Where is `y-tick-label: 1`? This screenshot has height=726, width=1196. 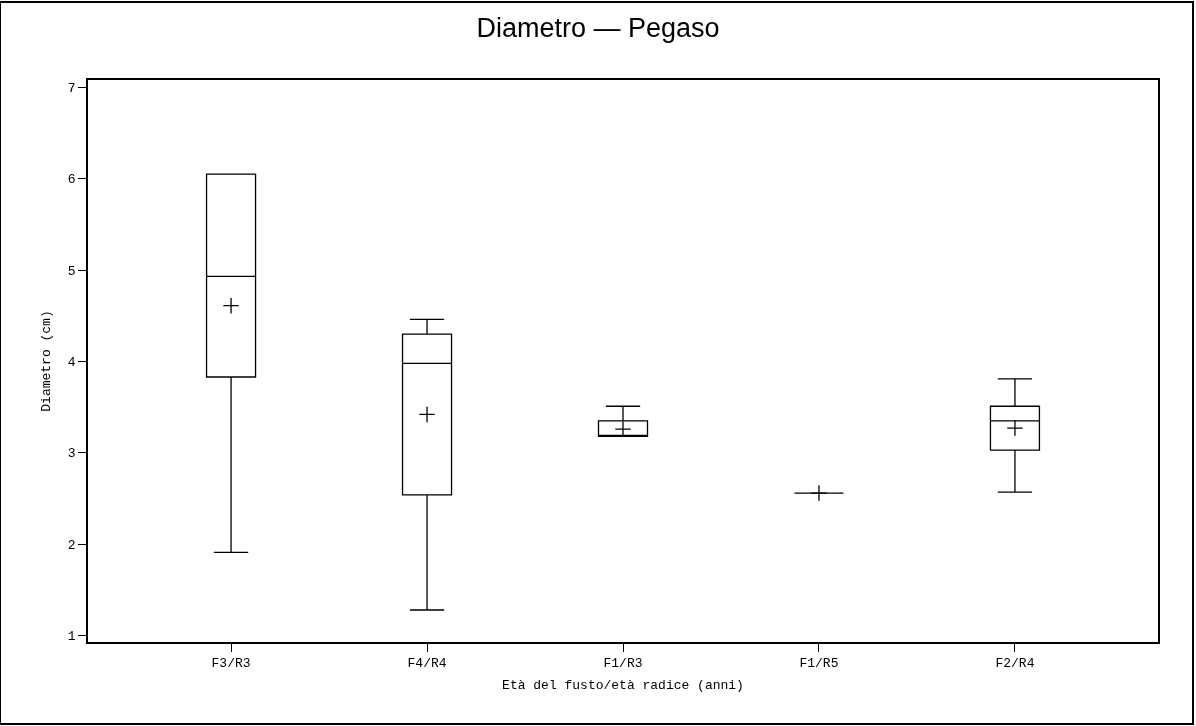 y-tick-label: 1 is located at coordinates (71, 637).